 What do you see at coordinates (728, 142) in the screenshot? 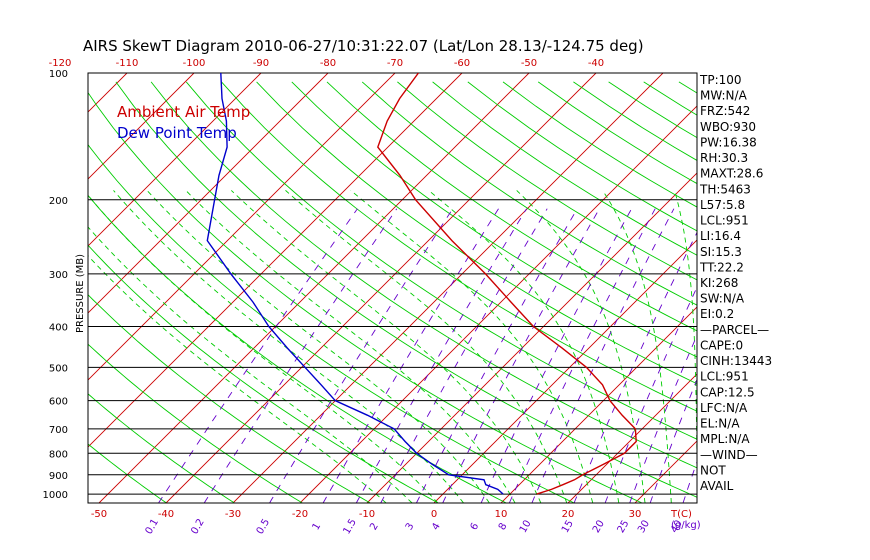
I see `sounding-index-item: PW:16.38` at bounding box center [728, 142].